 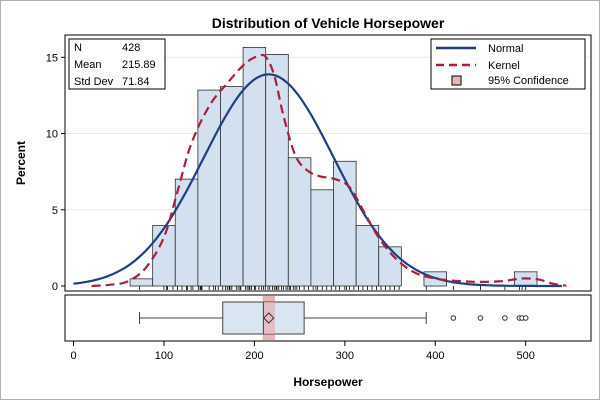 What do you see at coordinates (528, 81) in the screenshot?
I see `legend-confidence-label: 95% Confidence` at bounding box center [528, 81].